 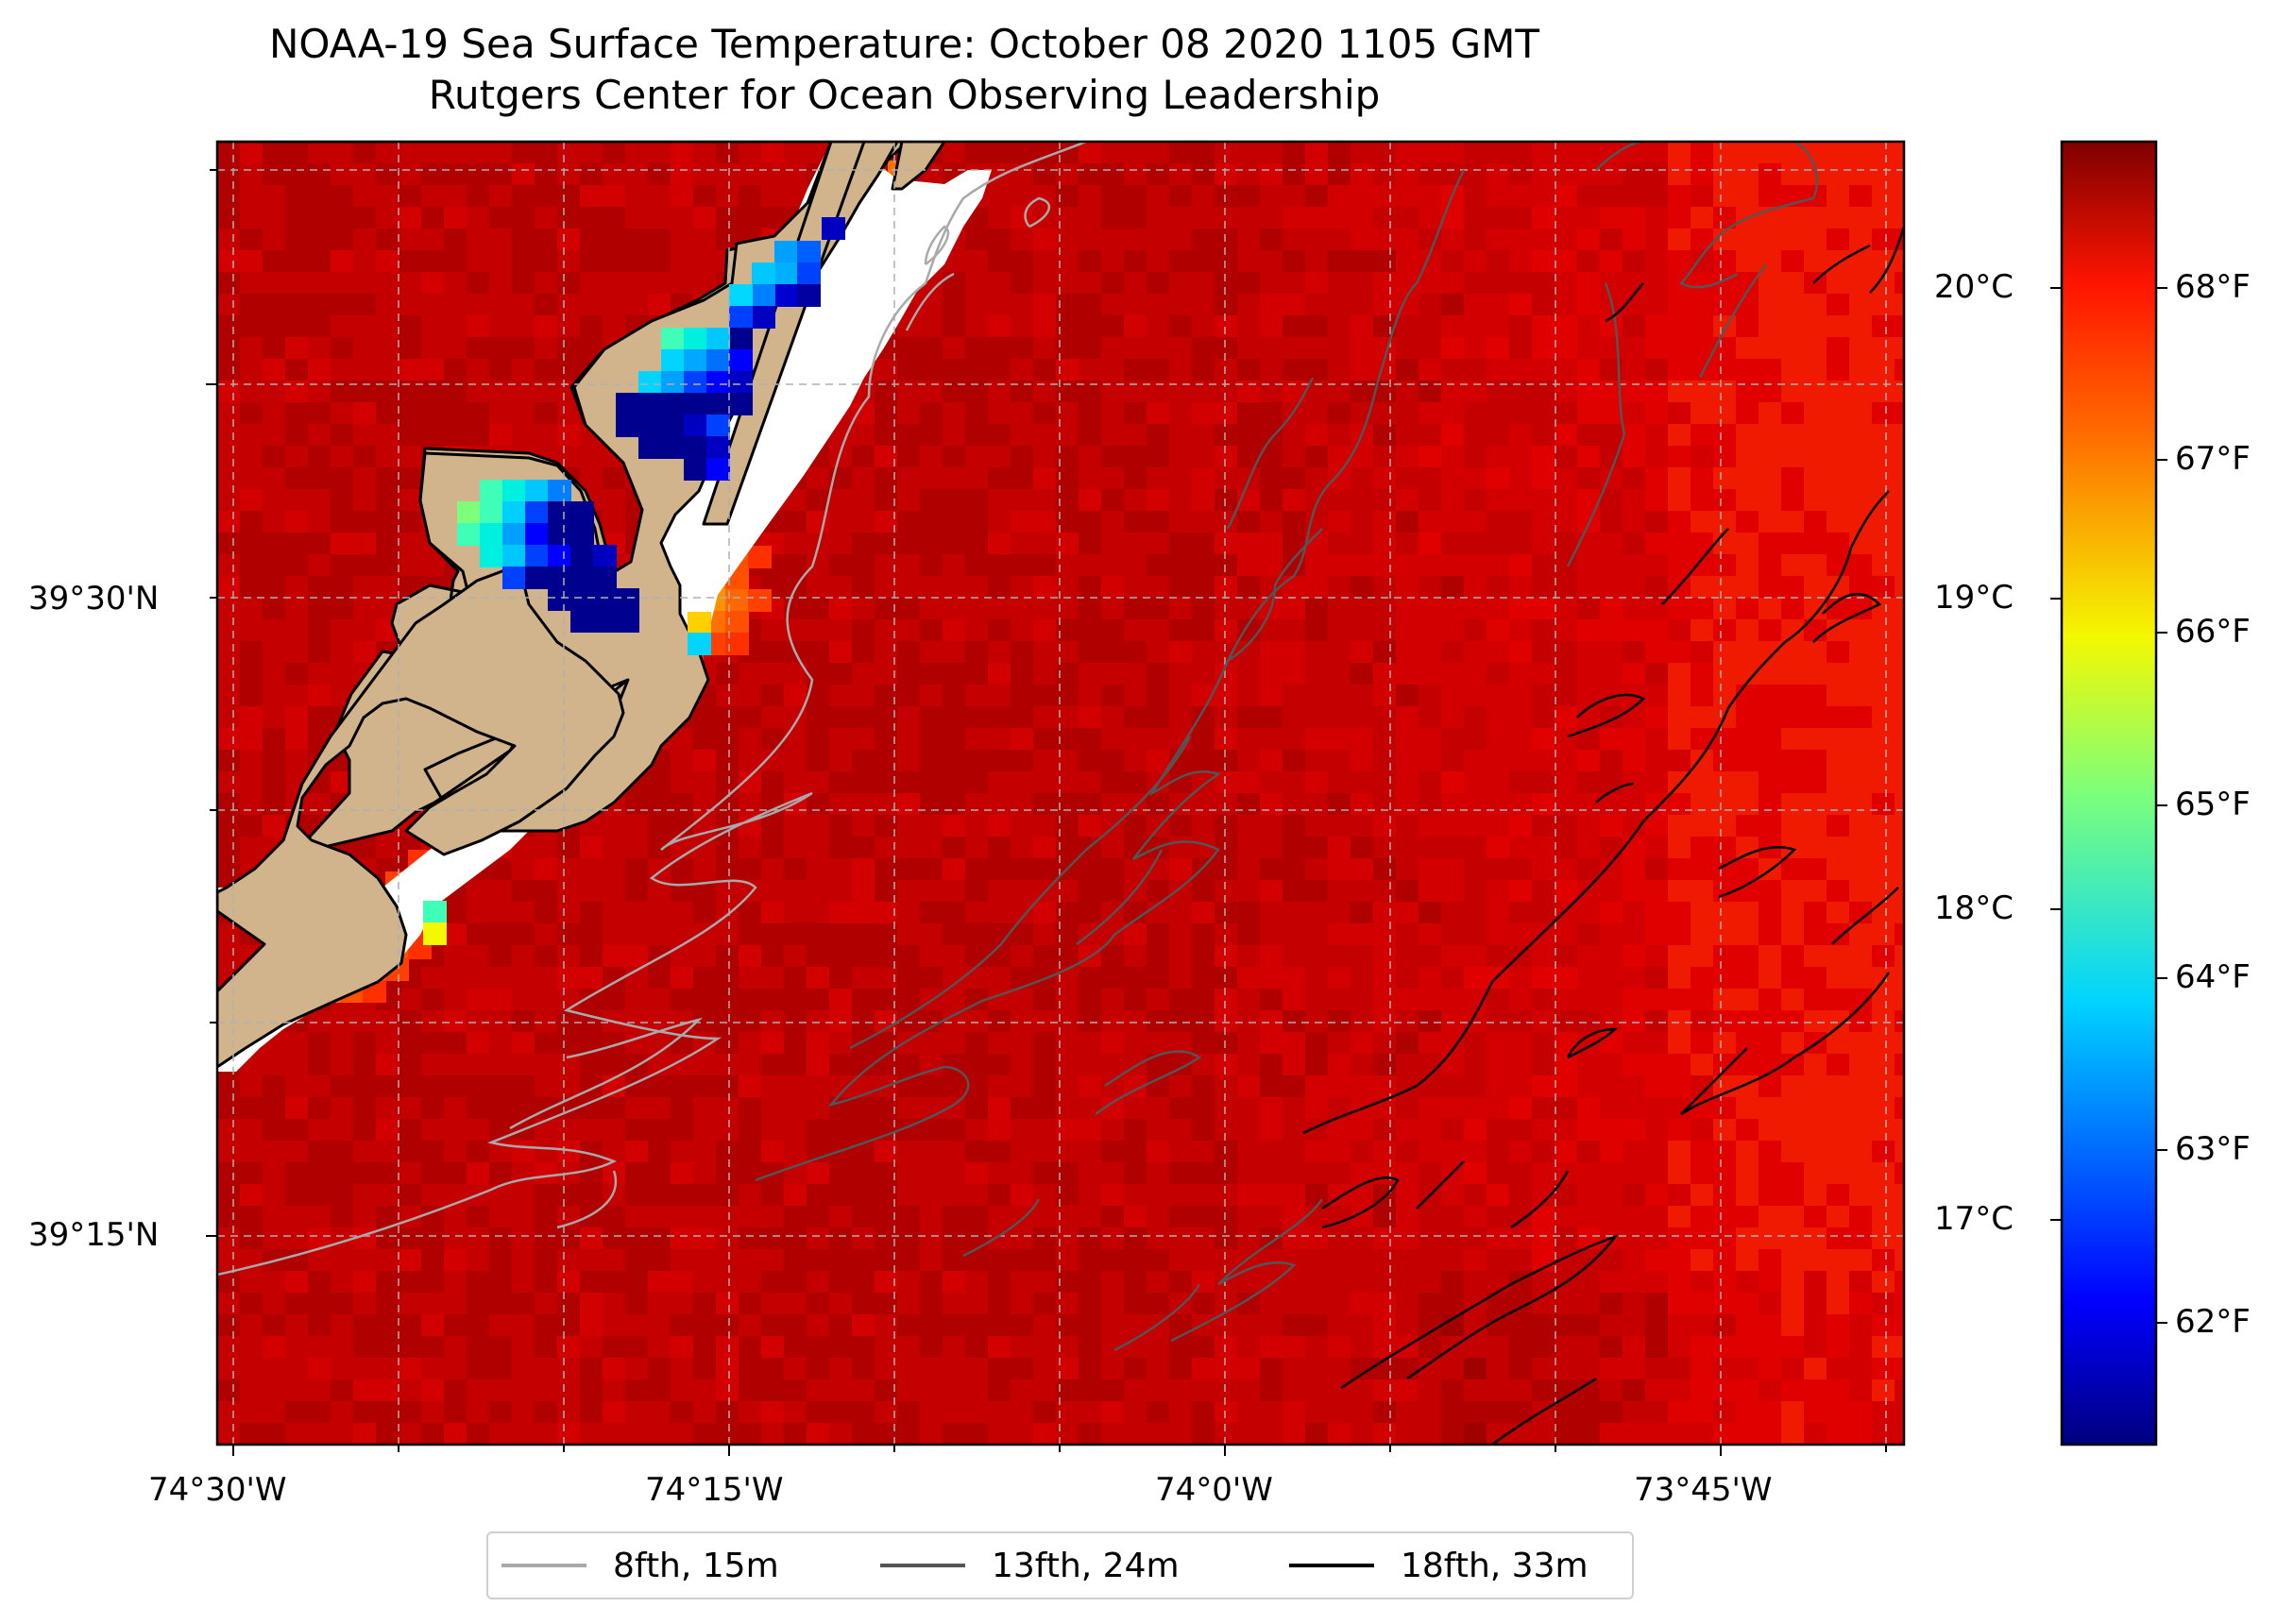 I want to click on legend-item-13fth: 13fth, 24m, so click(x=1030, y=1565).